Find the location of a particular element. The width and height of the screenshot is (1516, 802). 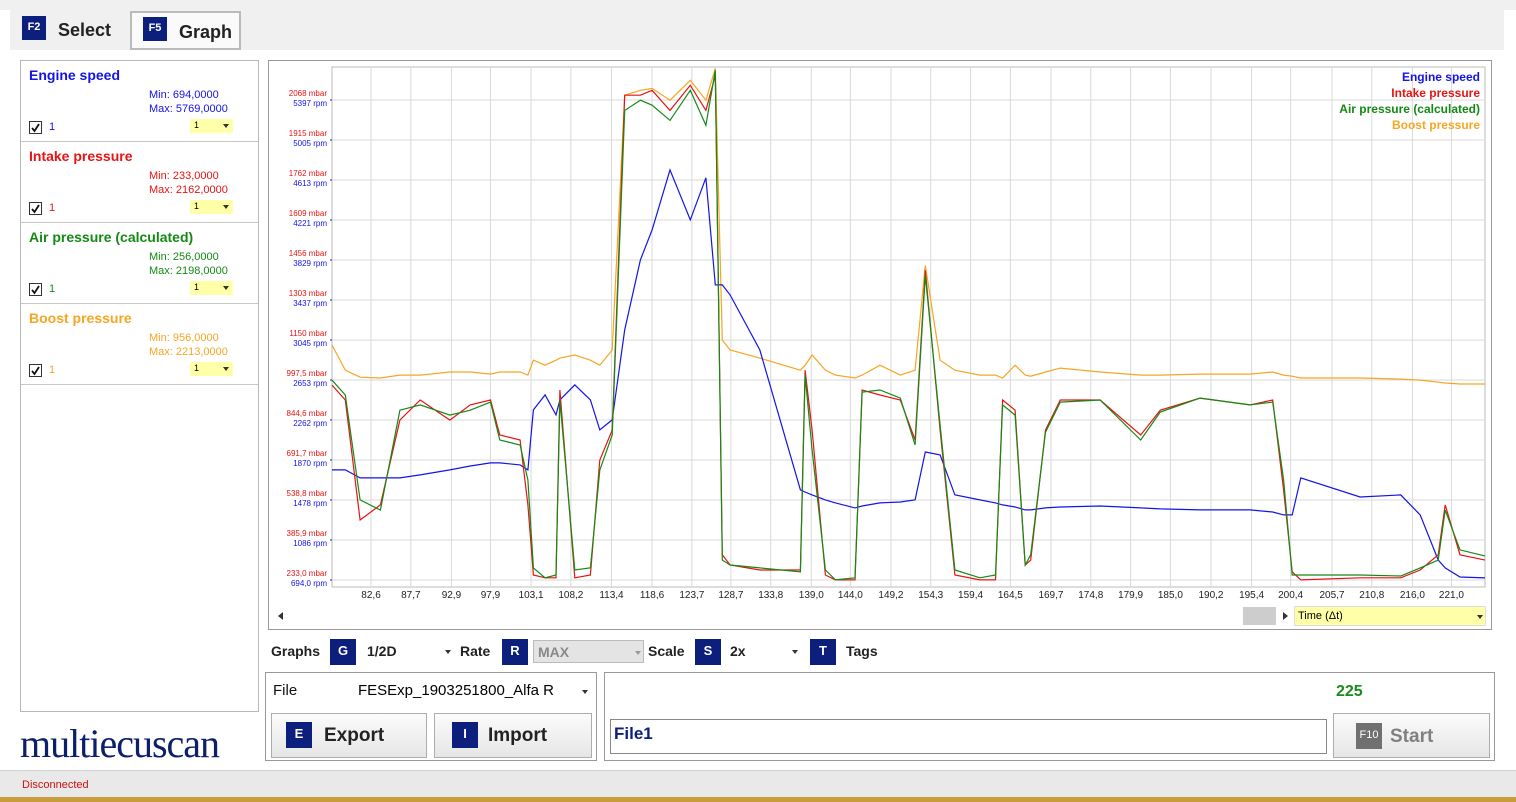

scroll-right is located at coordinates (1286, 616).